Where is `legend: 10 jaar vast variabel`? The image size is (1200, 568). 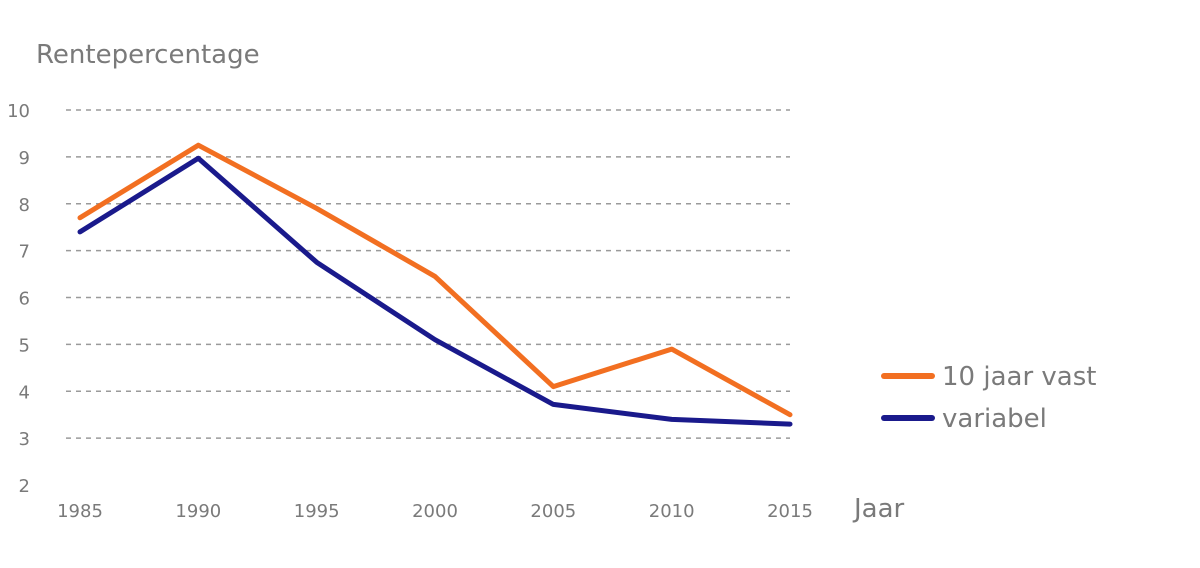
legend: 10 jaar vast variabel is located at coordinates (988, 398).